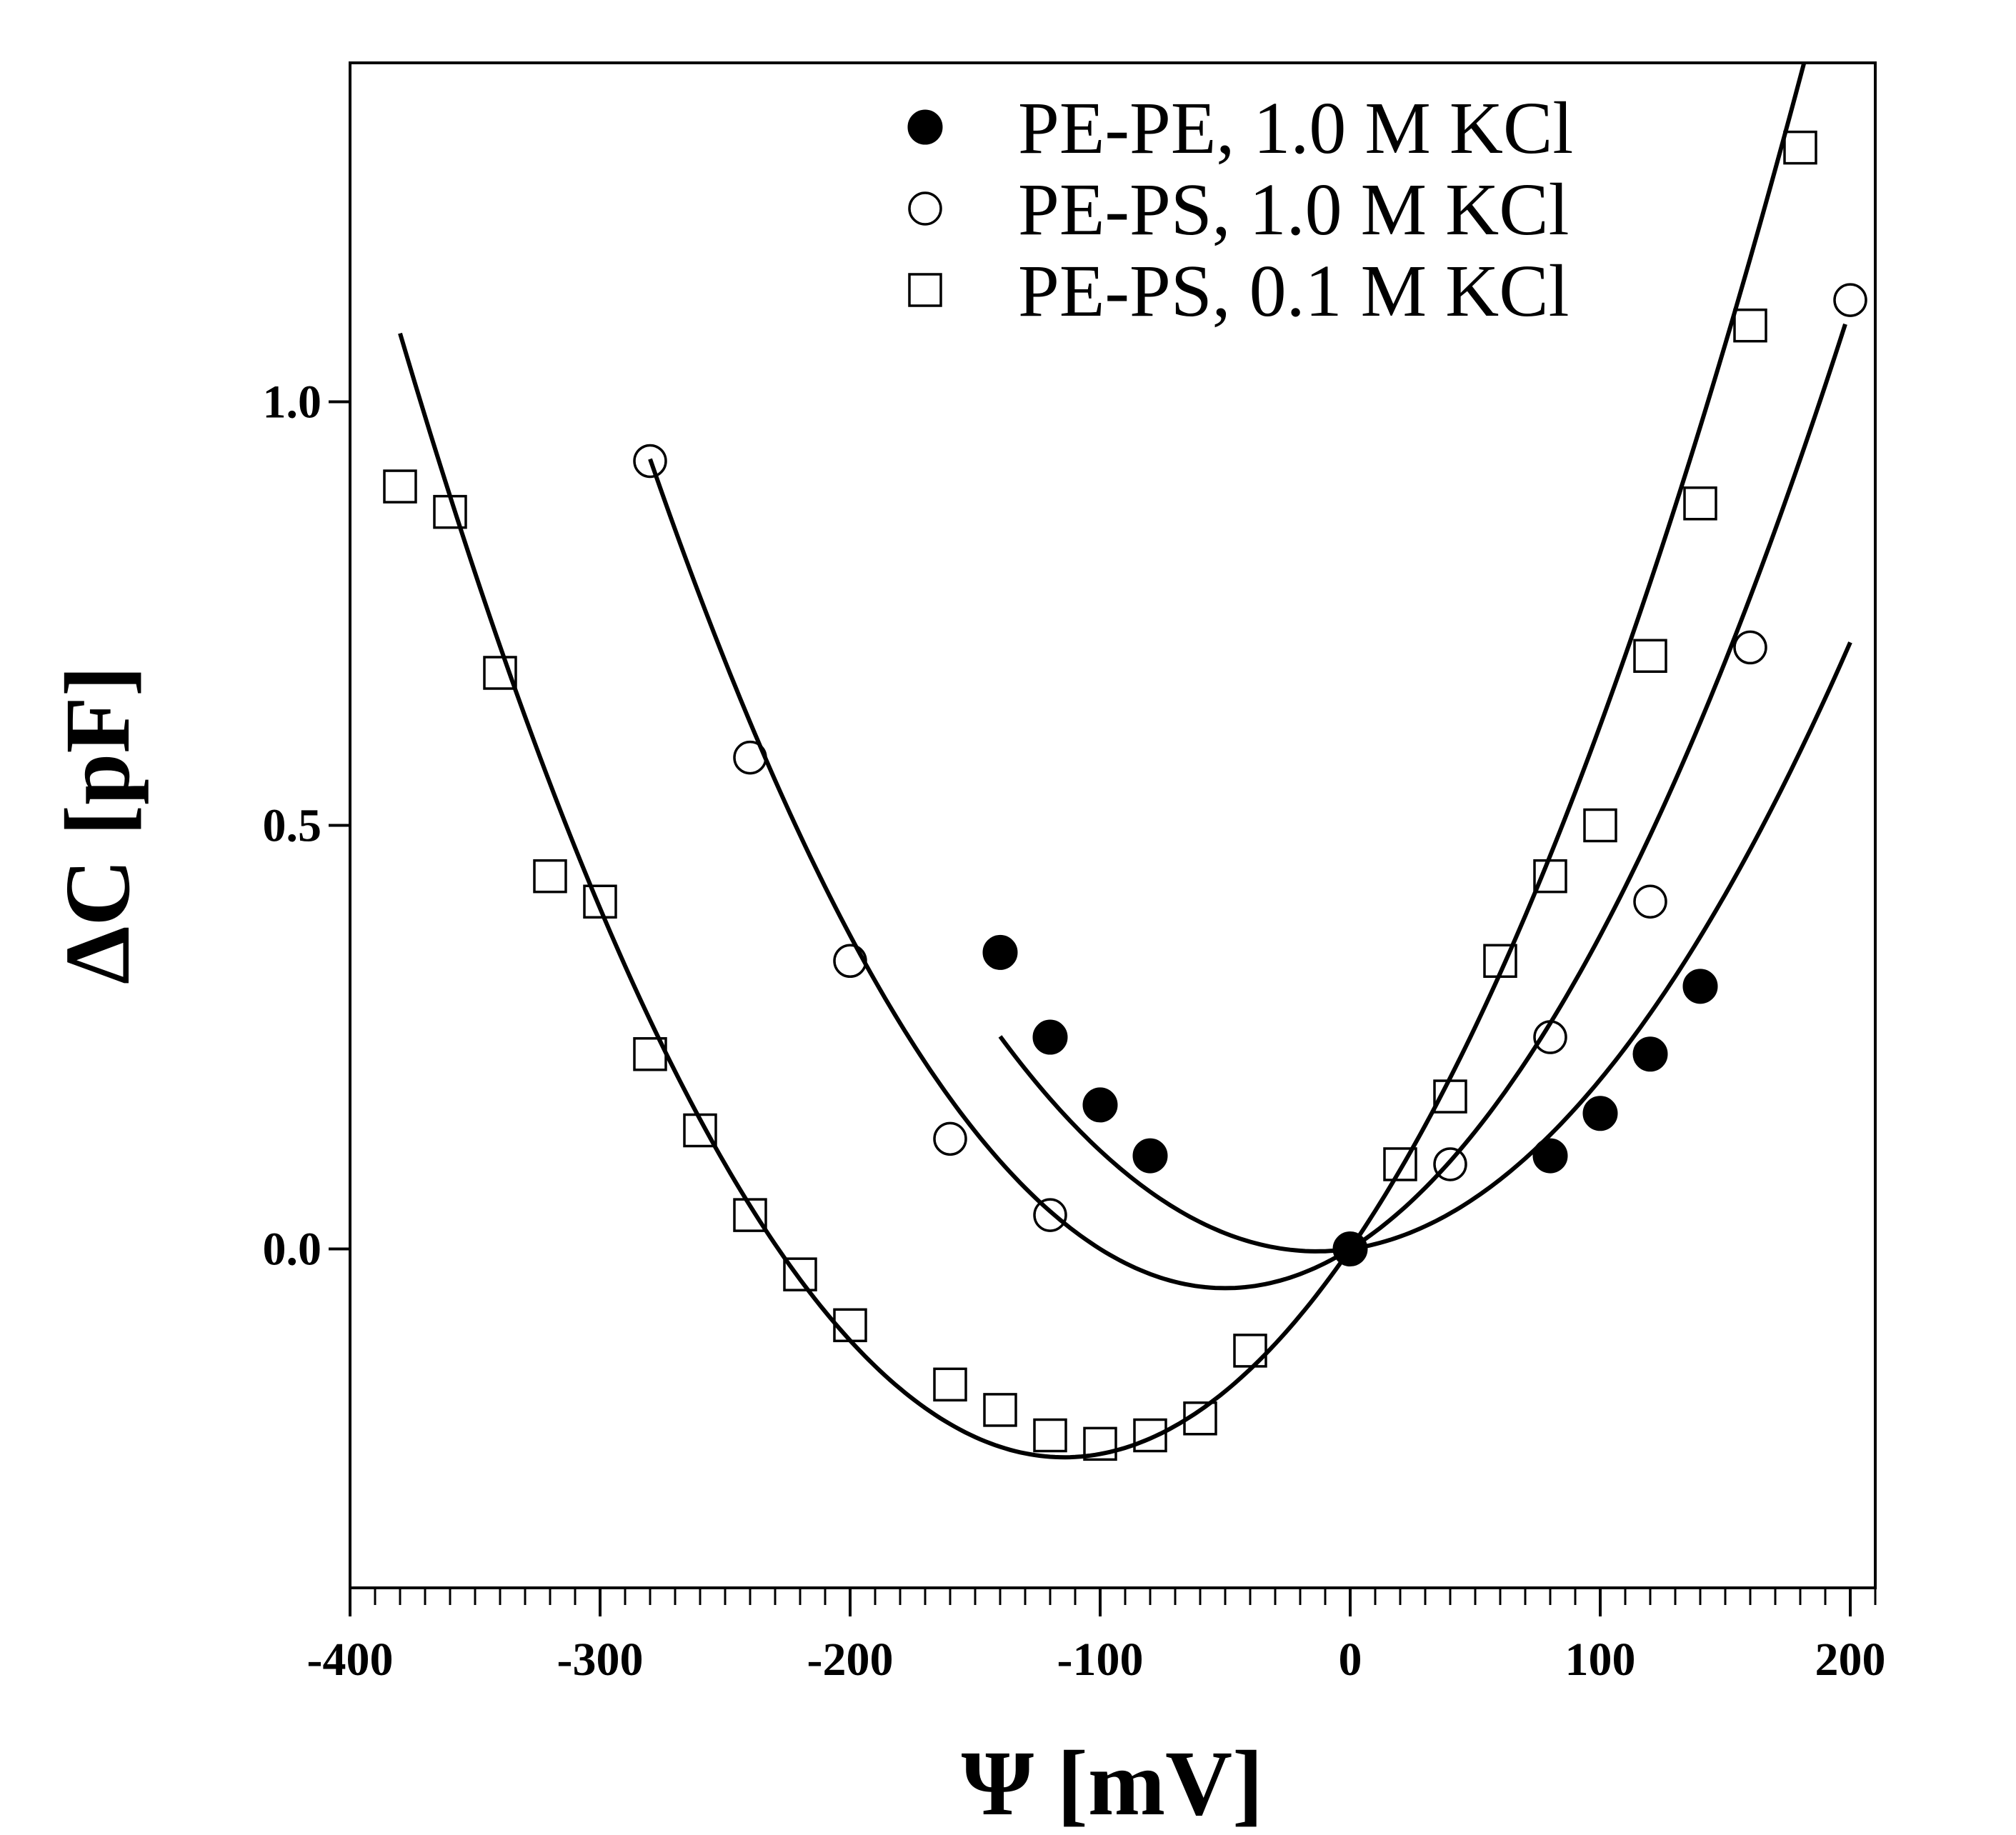  I want to click on y-axis-ticks, so click(339, 825).